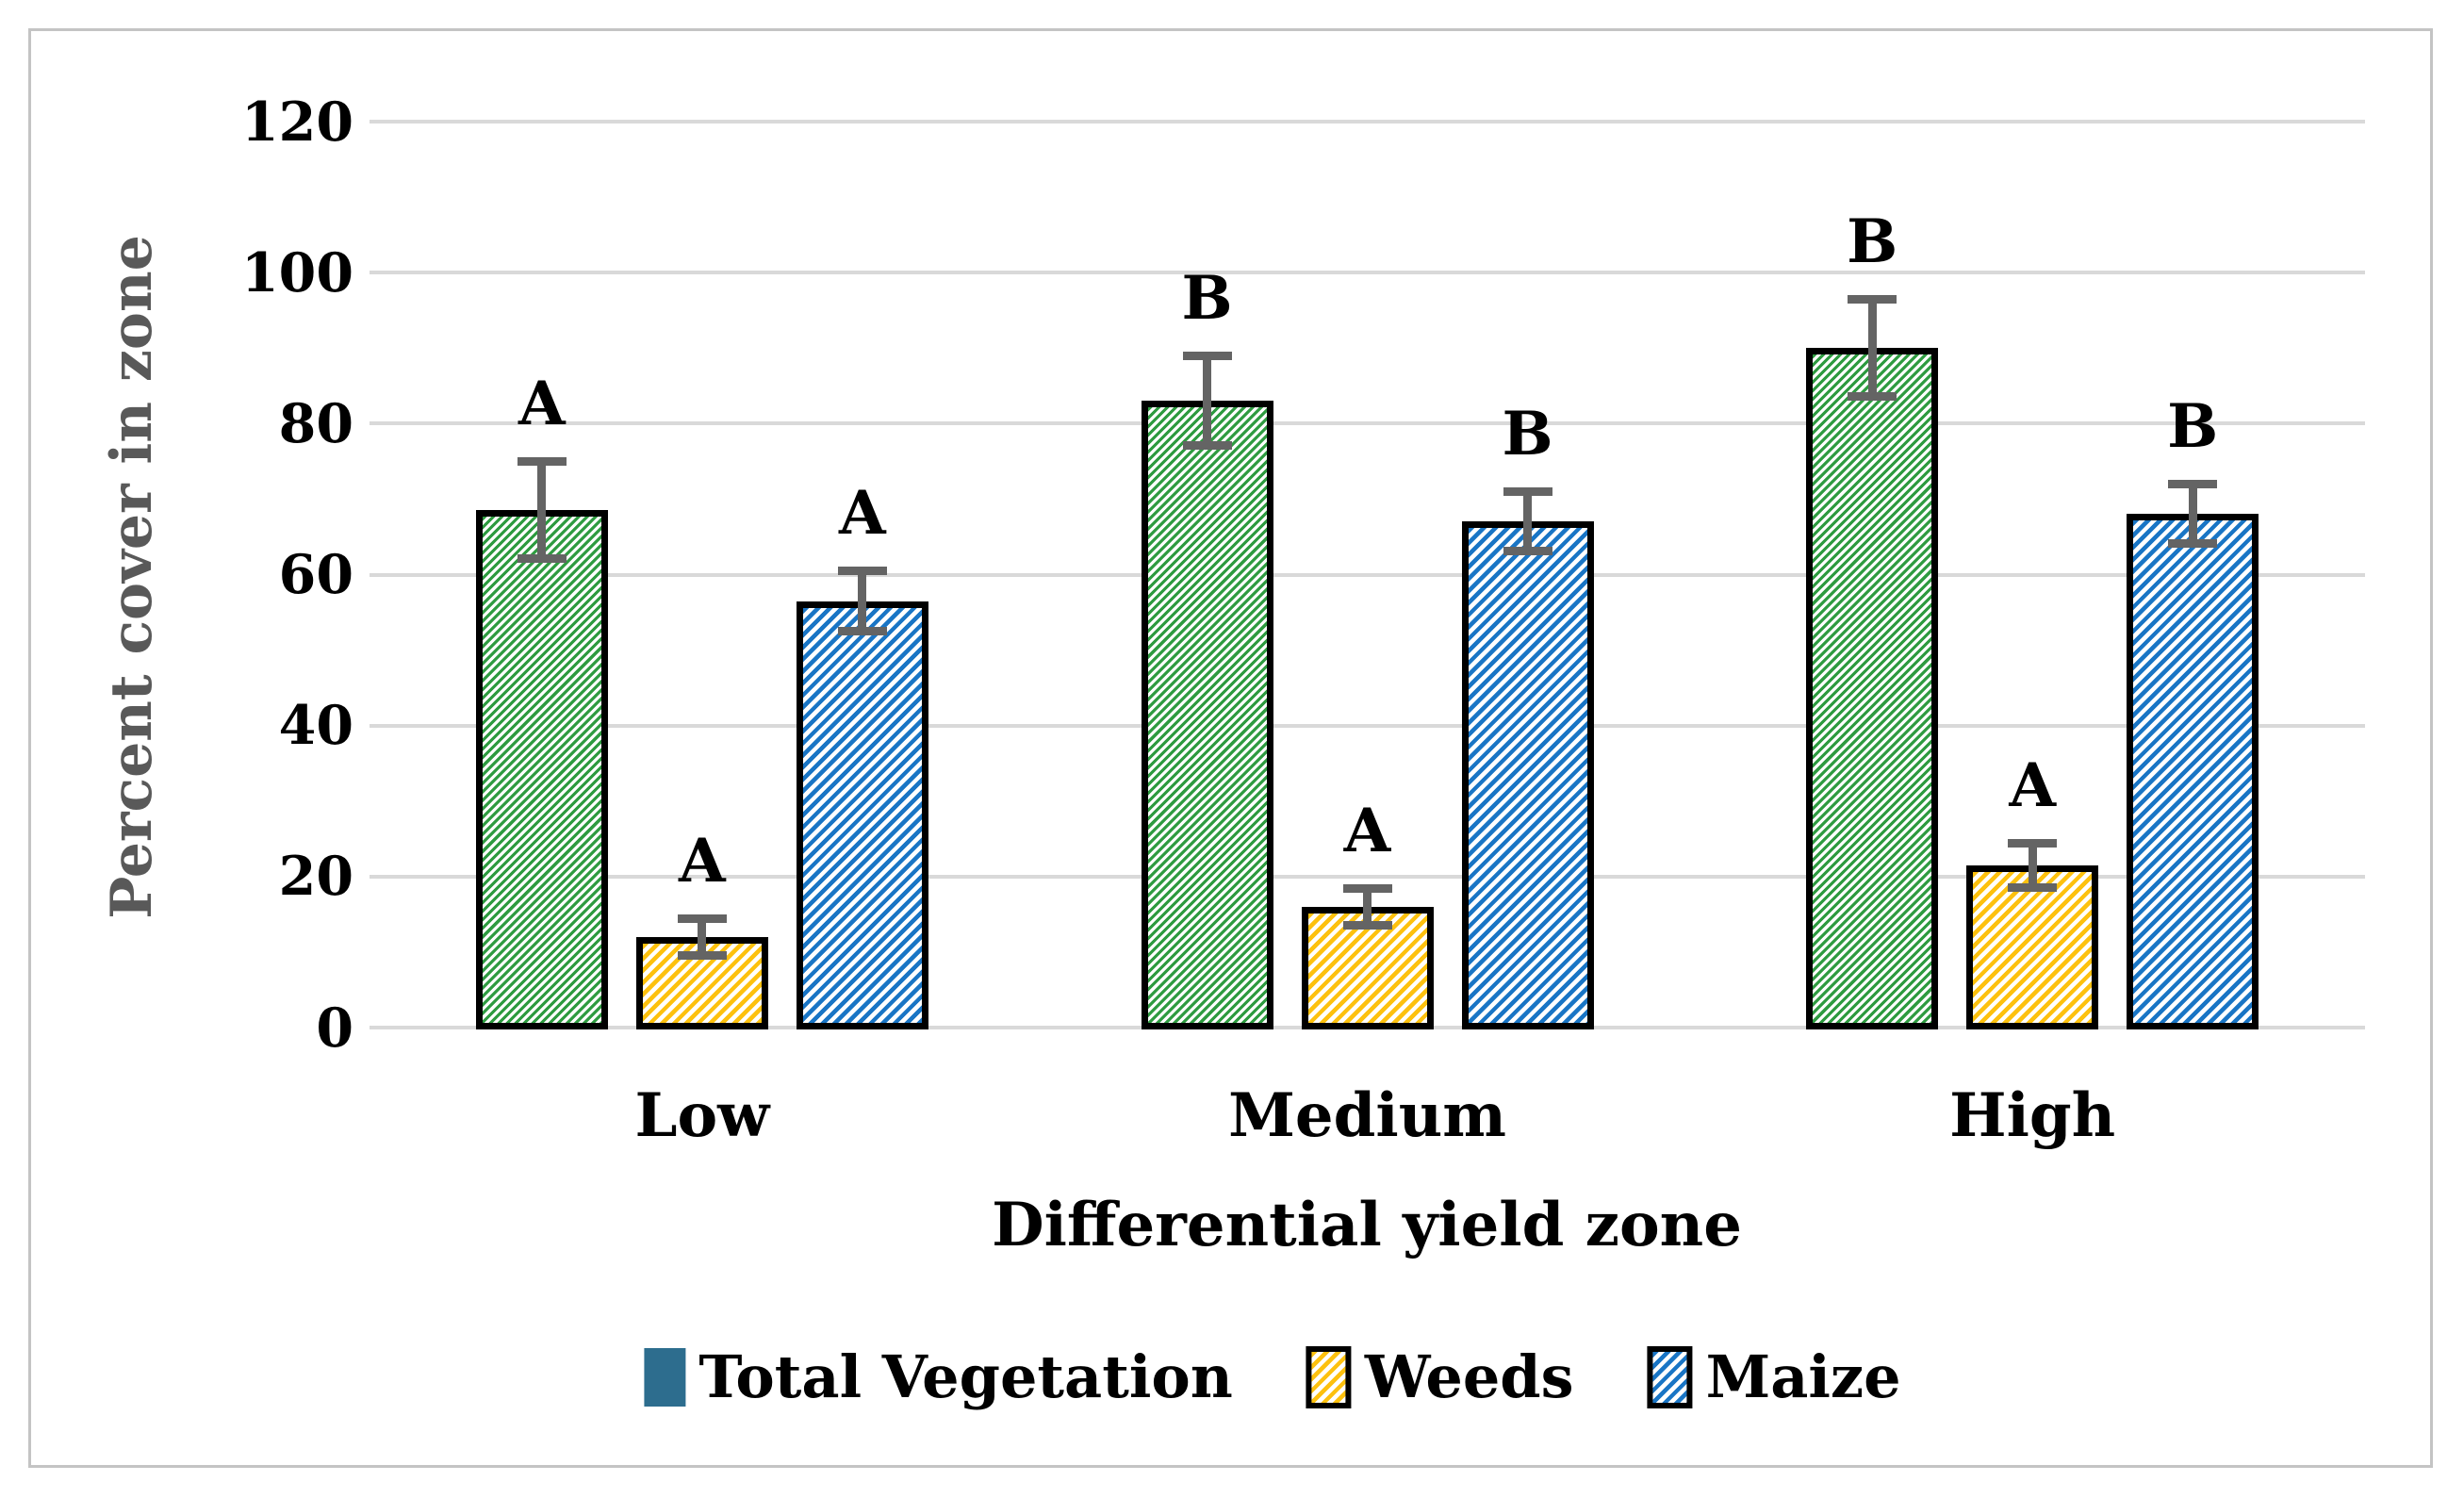 This screenshot has height=1498, width=2464. What do you see at coordinates (1367, 1116) in the screenshot?
I see `x-tick-label-medium: Medium` at bounding box center [1367, 1116].